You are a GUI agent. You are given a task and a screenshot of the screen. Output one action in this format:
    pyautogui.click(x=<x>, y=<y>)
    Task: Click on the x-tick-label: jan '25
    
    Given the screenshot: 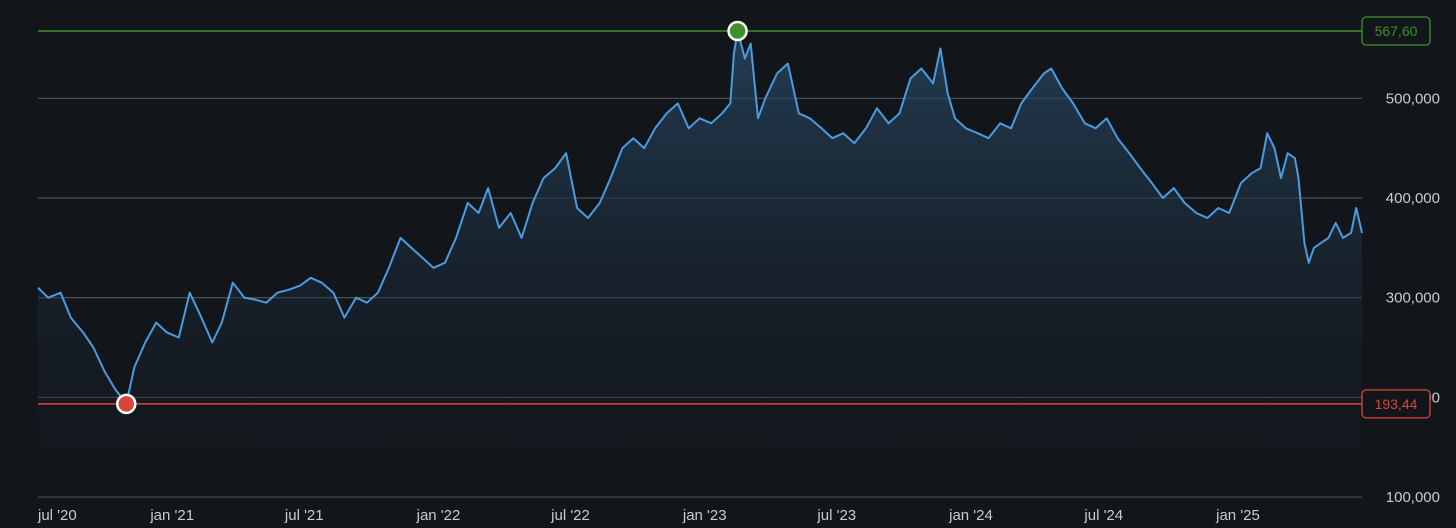 What is the action you would take?
    pyautogui.click(x=1237, y=515)
    